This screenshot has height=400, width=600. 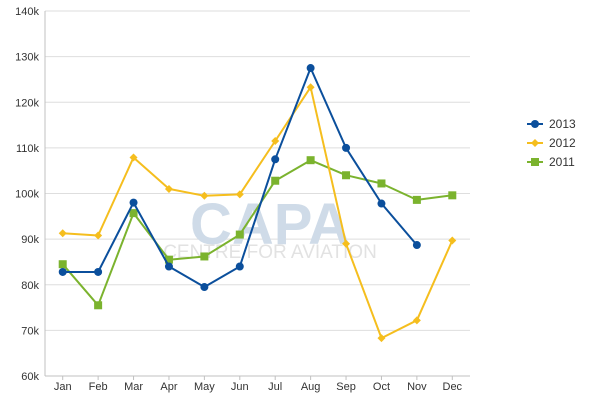 What do you see at coordinates (346, 387) in the screenshot?
I see `x-tick-label: Sep` at bounding box center [346, 387].